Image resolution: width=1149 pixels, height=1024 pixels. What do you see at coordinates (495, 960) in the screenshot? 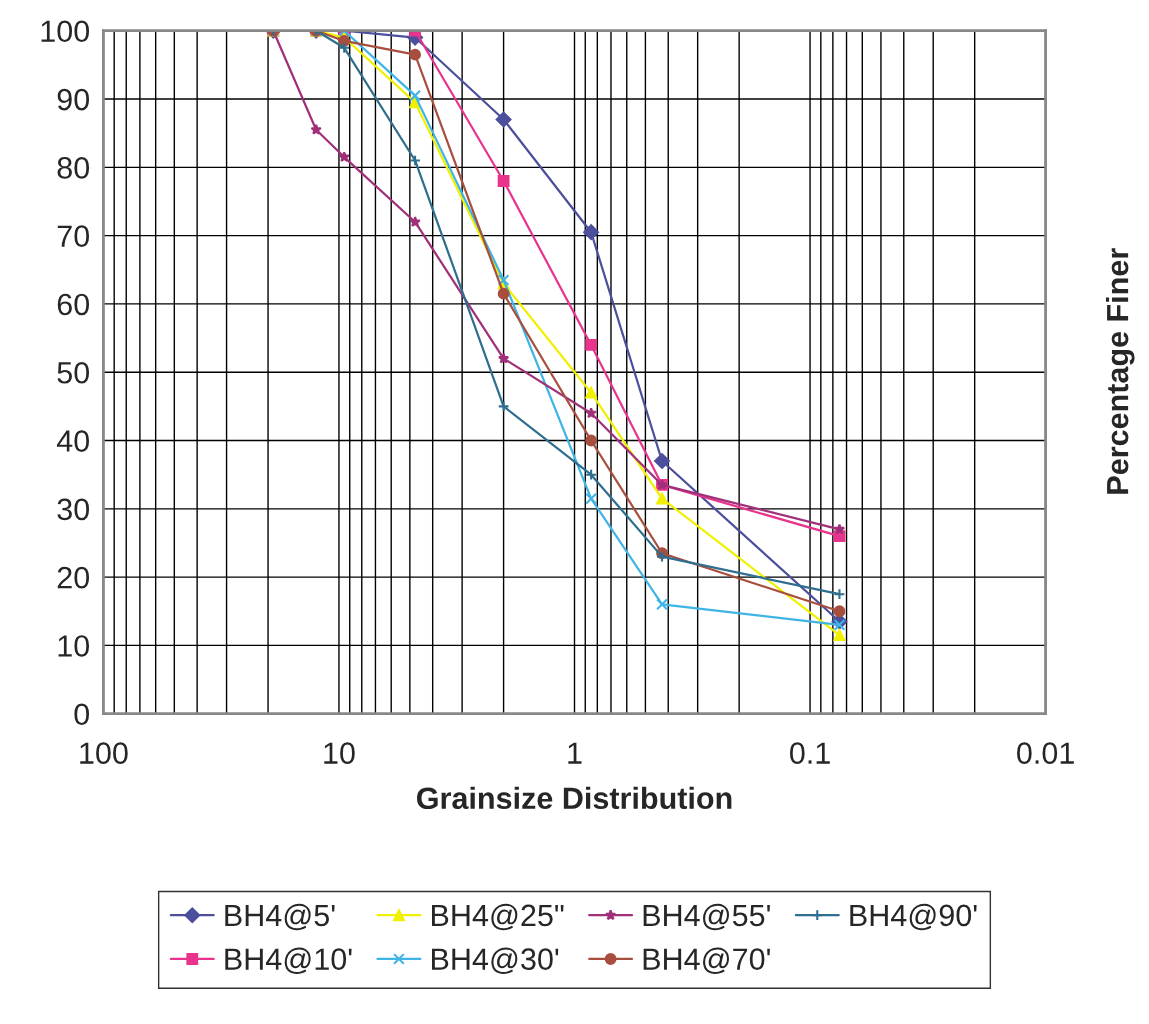
I see `legend-label: BH4@30'` at bounding box center [495, 960].